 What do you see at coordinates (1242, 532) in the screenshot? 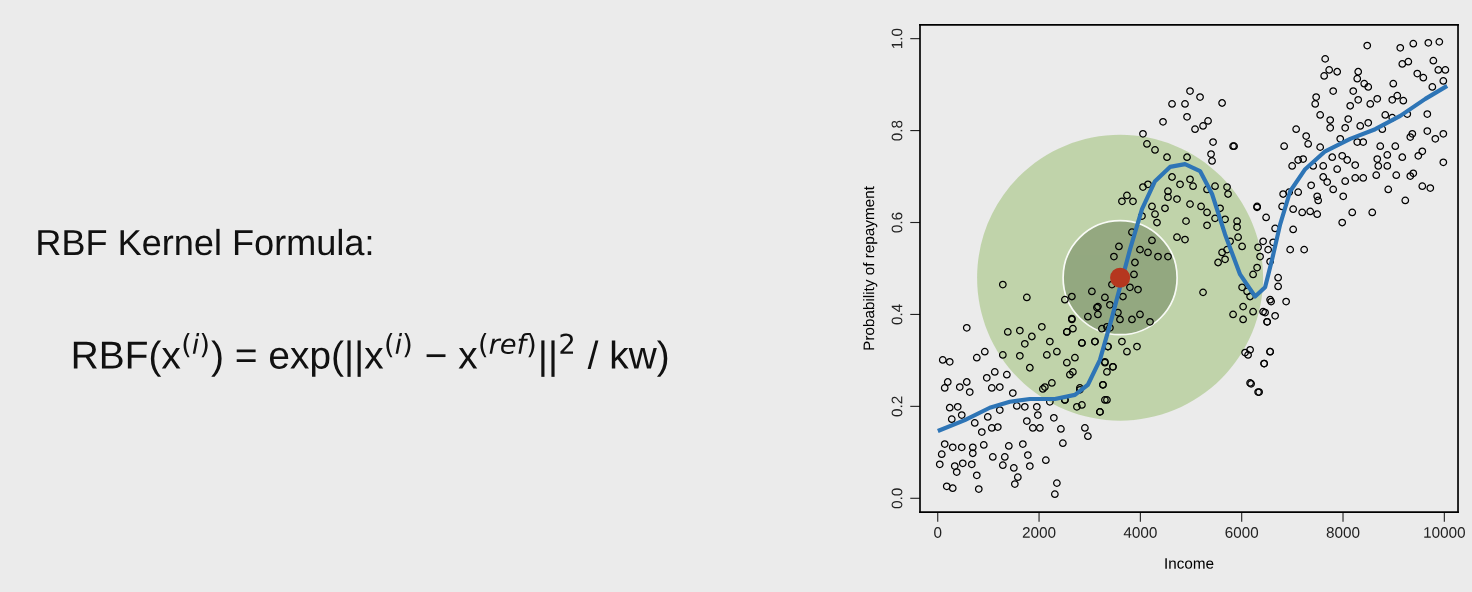
I see `x-tick-label: 6000` at bounding box center [1242, 532].